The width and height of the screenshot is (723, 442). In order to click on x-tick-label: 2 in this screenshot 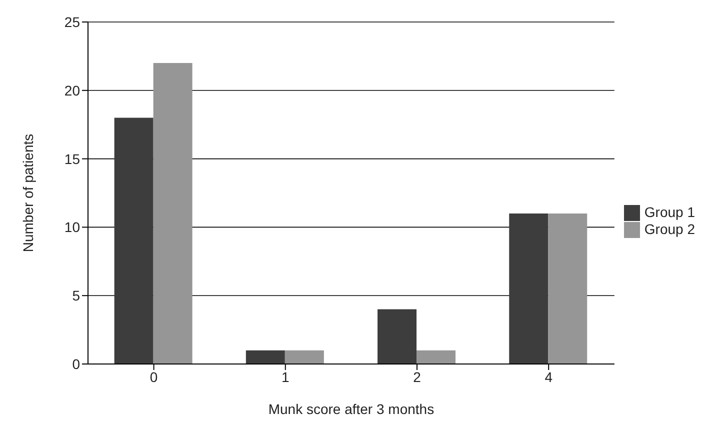, I will do `click(417, 376)`.